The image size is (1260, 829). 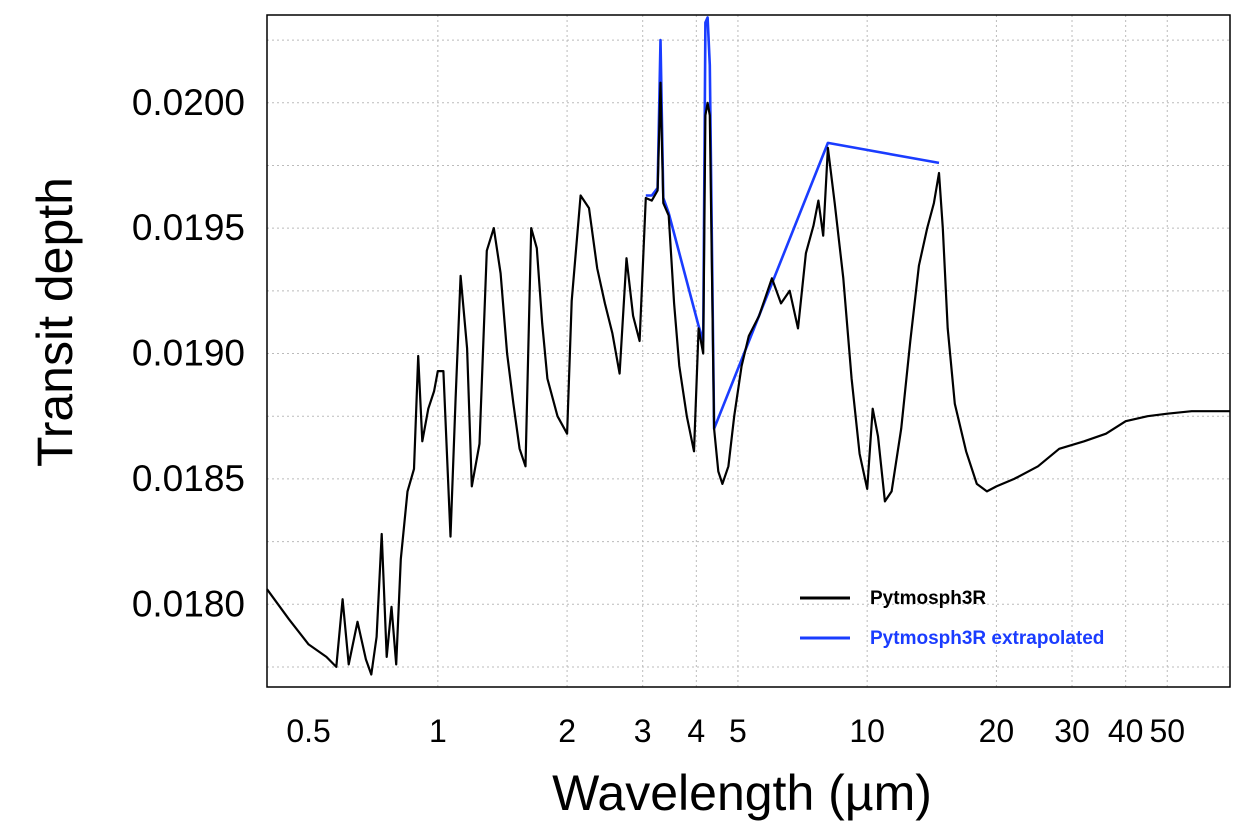 I want to click on legend-label-extrapolated: Pytmosph3R extrapolated, so click(x=987, y=638).